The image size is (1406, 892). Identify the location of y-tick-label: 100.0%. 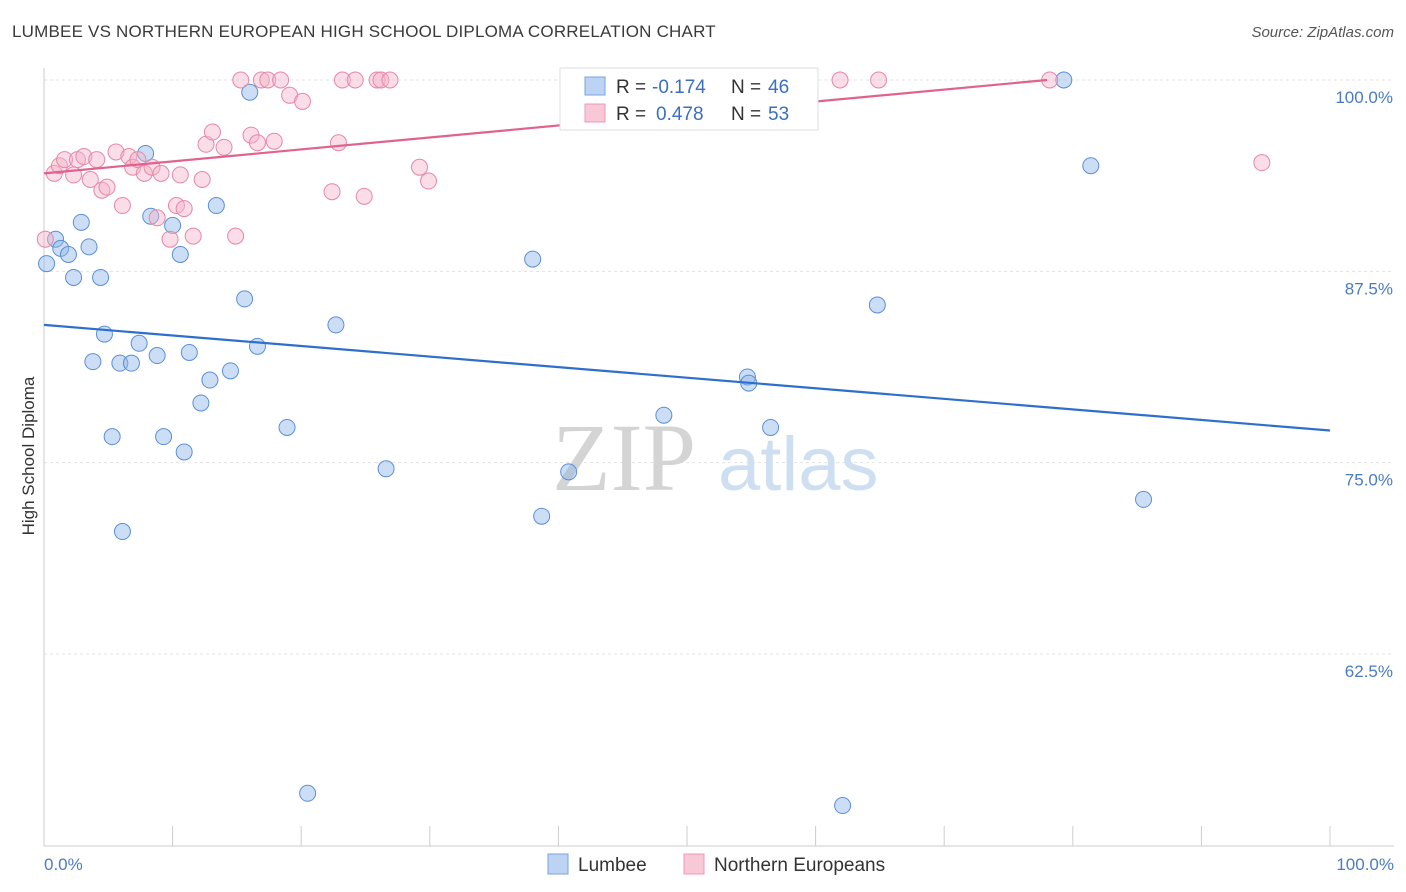
(1364, 97).